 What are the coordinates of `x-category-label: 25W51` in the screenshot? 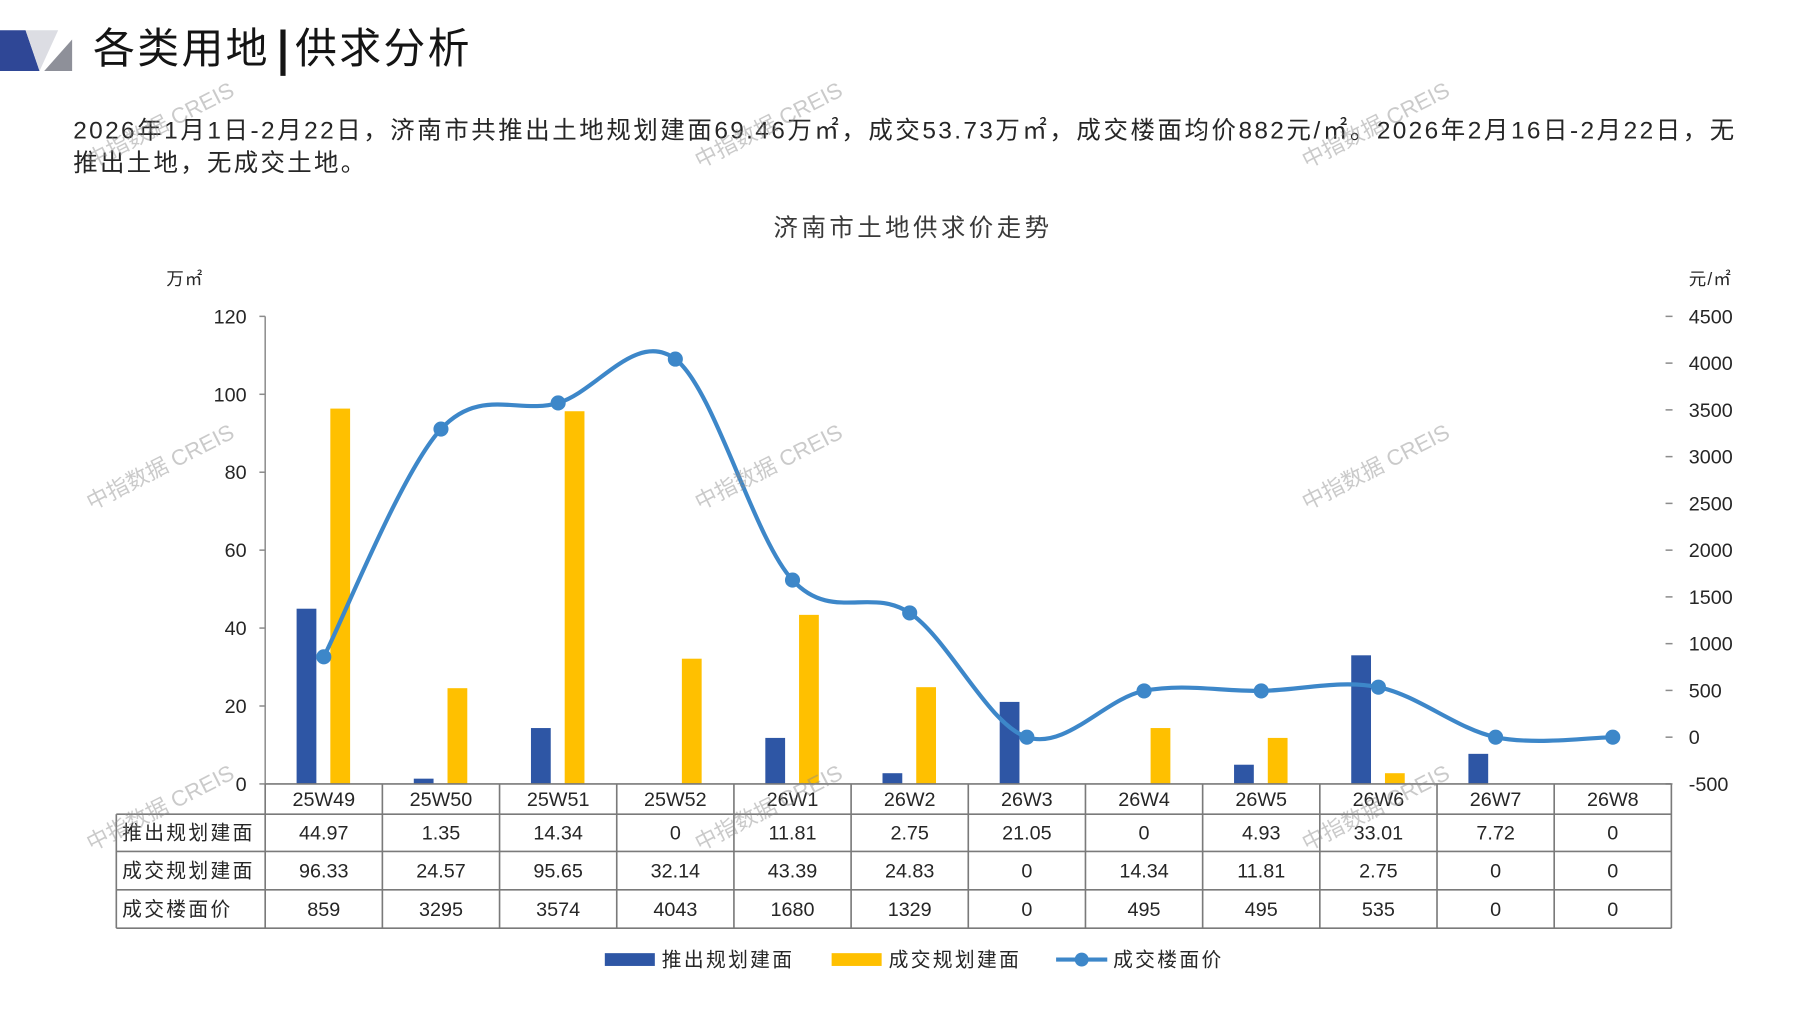 It's located at (558, 800).